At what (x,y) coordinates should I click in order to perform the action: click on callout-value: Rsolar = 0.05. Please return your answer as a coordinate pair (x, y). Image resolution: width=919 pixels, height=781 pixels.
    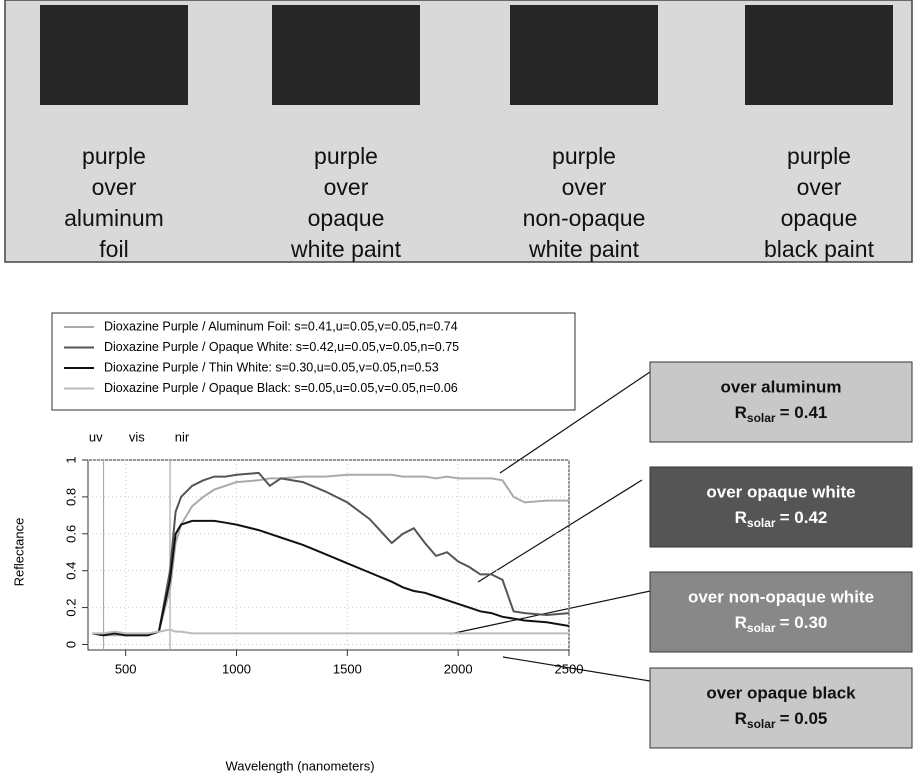
    Looking at the image, I should click on (781, 720).